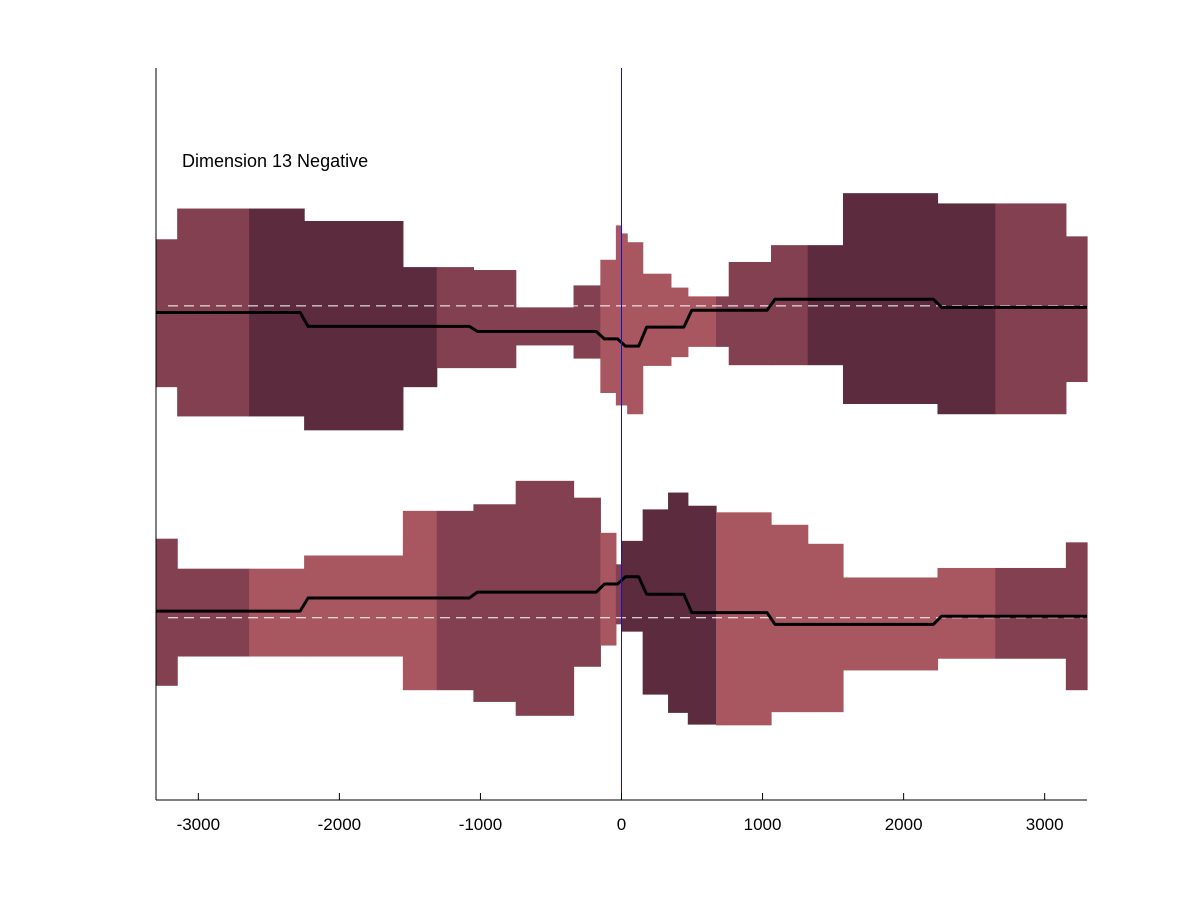 Image resolution: width=1200 pixels, height=900 pixels. I want to click on chart-annotation: Dimension 13 Negative, so click(275, 161).